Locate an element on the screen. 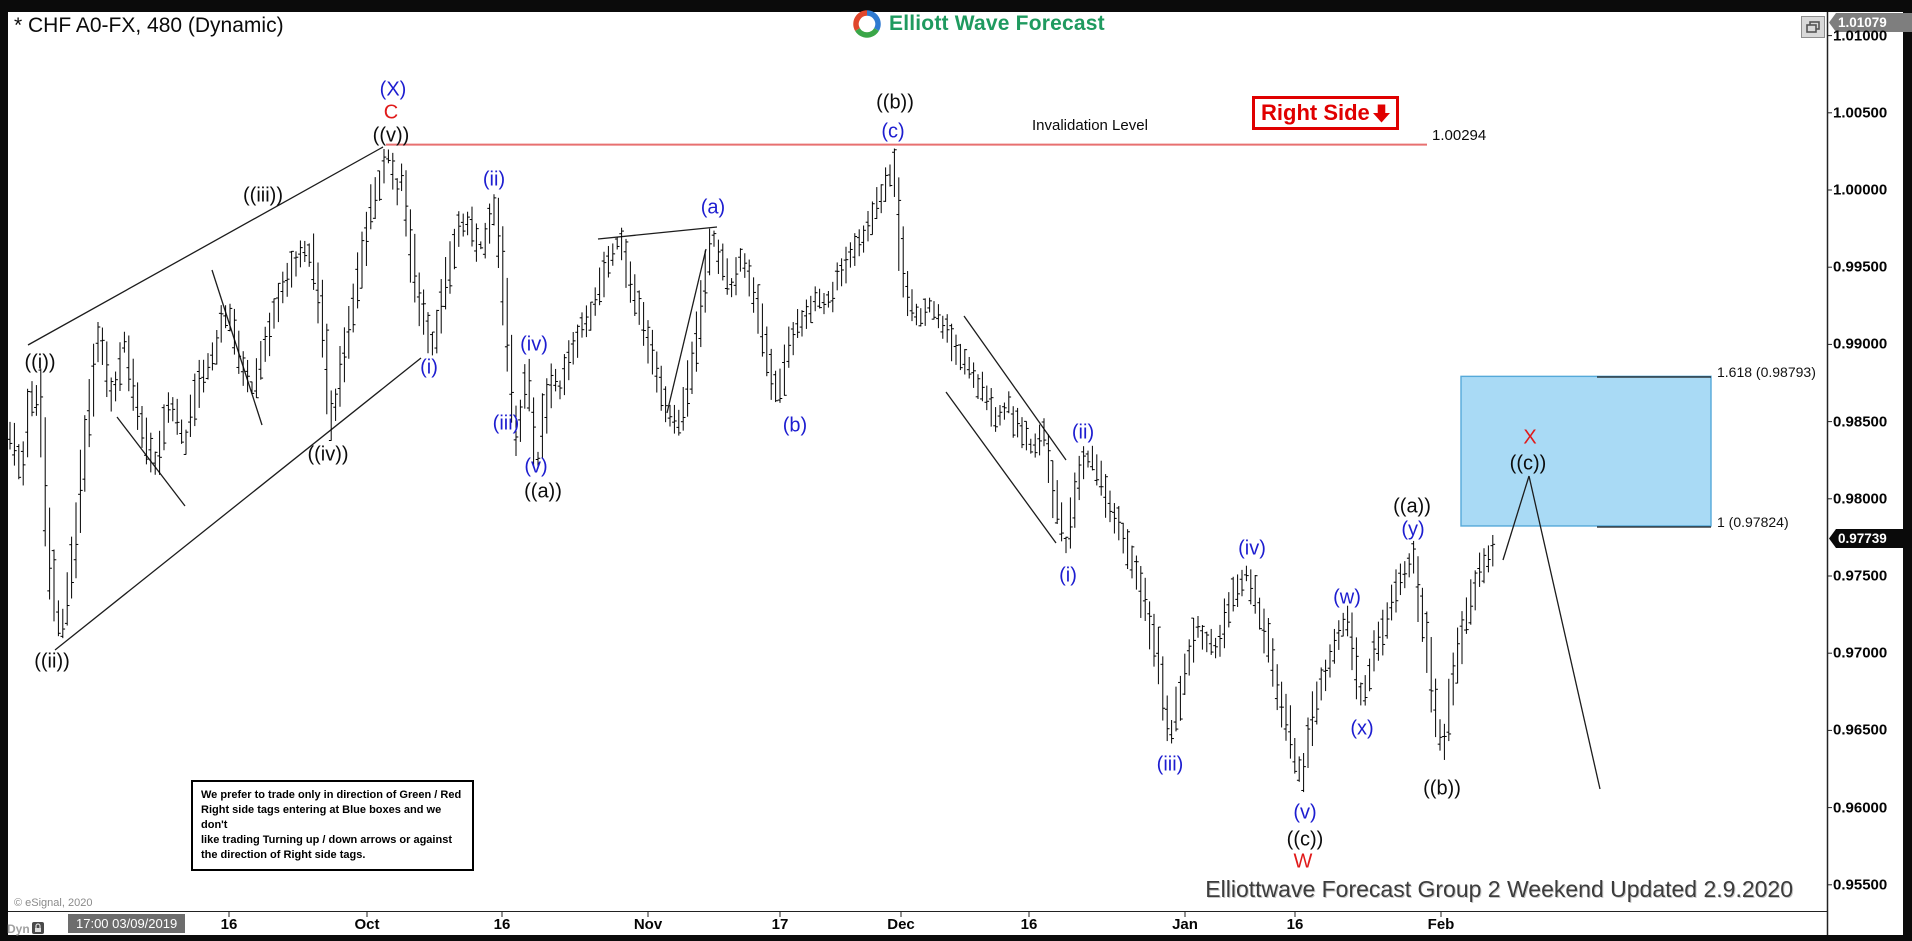 This screenshot has height=941, width=1912. x-axis-label: Feb is located at coordinates (1441, 924).